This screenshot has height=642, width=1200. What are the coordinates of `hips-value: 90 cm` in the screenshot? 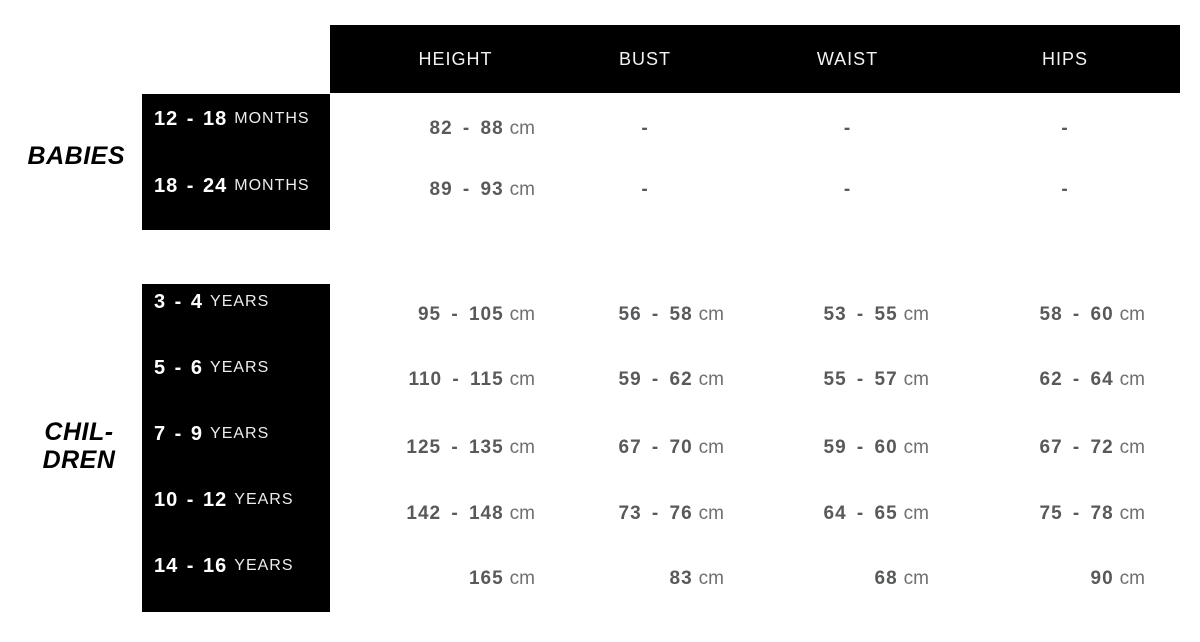 It's located at (1117, 578).